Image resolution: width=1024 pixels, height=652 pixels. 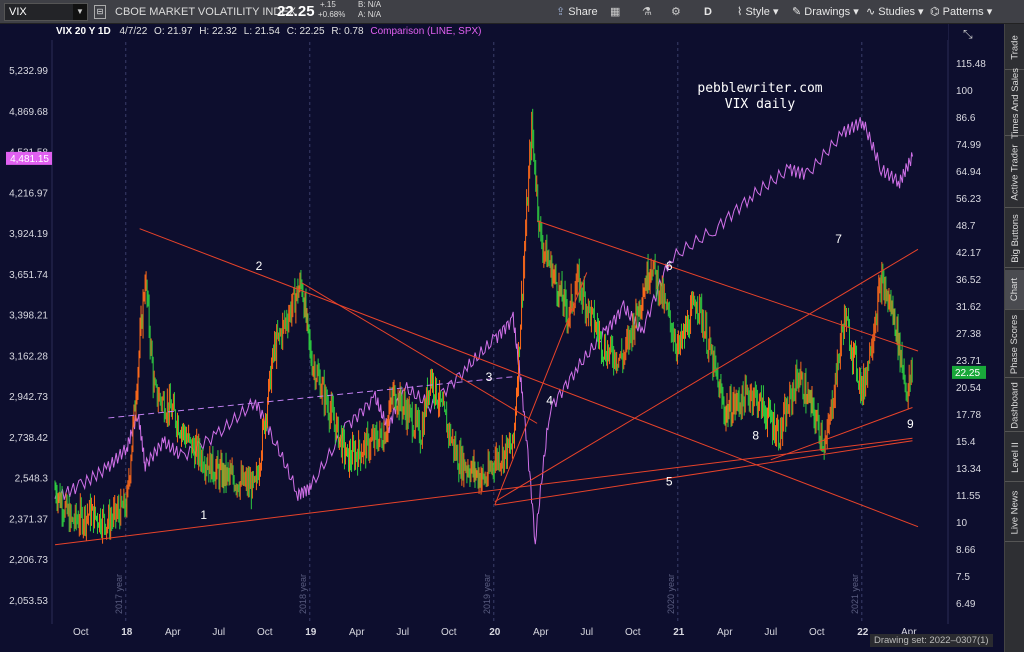 I want to click on studies-icon: ∿, so click(x=872, y=12).